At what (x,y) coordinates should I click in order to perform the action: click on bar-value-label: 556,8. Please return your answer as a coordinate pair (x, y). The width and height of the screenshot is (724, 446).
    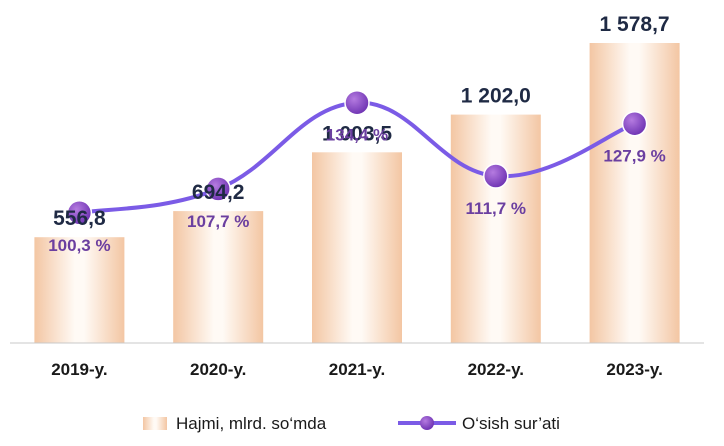
    Looking at the image, I should click on (79, 218).